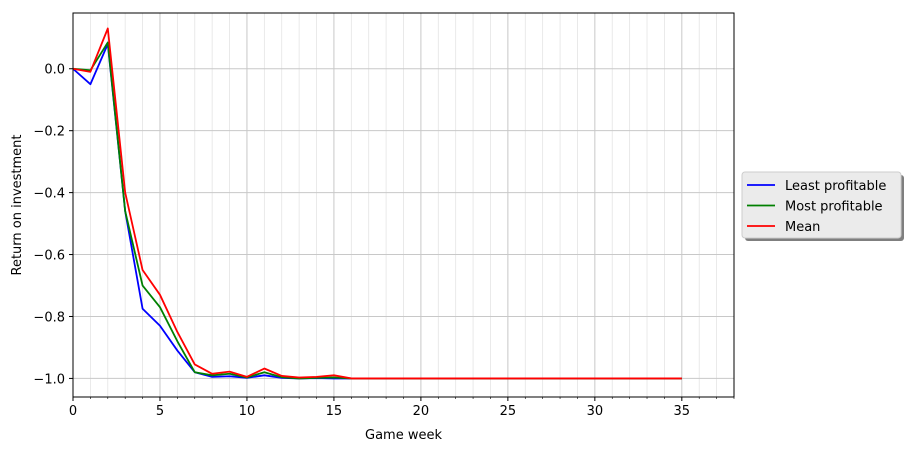 The width and height of the screenshot is (909, 451). What do you see at coordinates (508, 411) in the screenshot?
I see `x-tick-label: 25` at bounding box center [508, 411].